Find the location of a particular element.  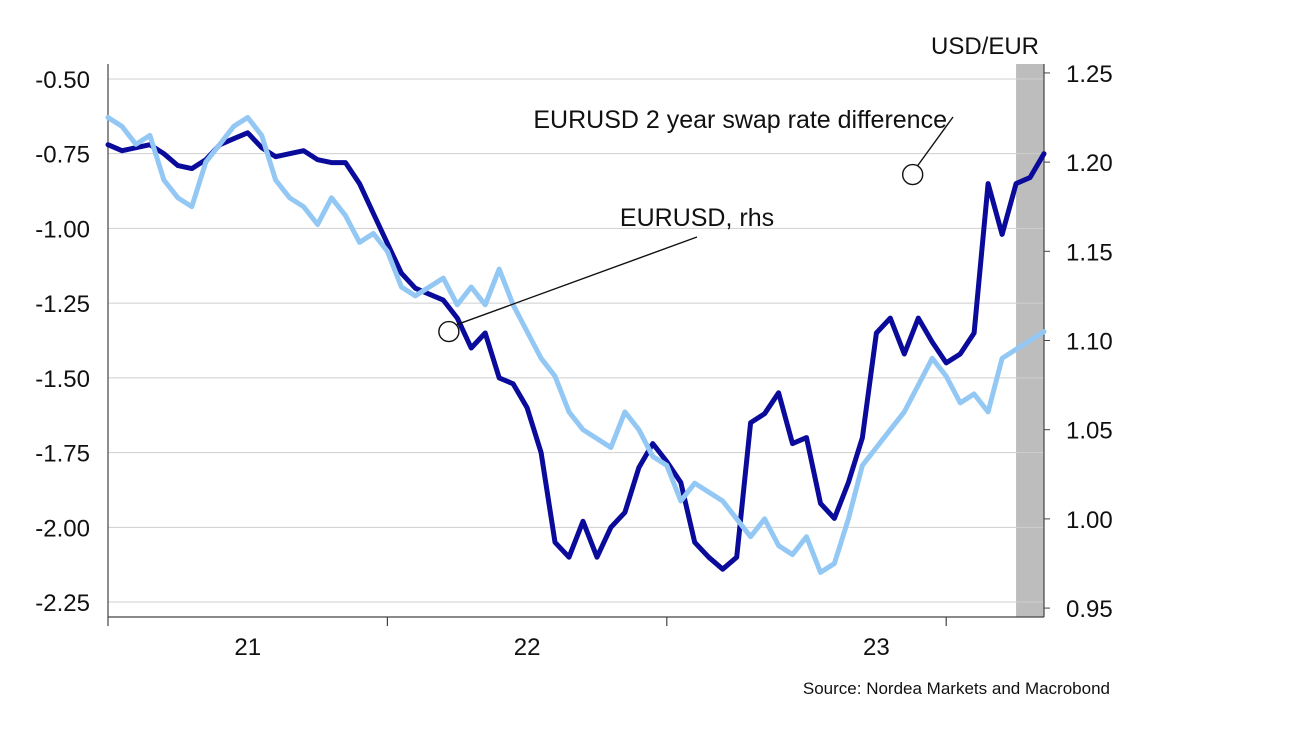

right-axis-title: USD/EUR is located at coordinates (985, 46).